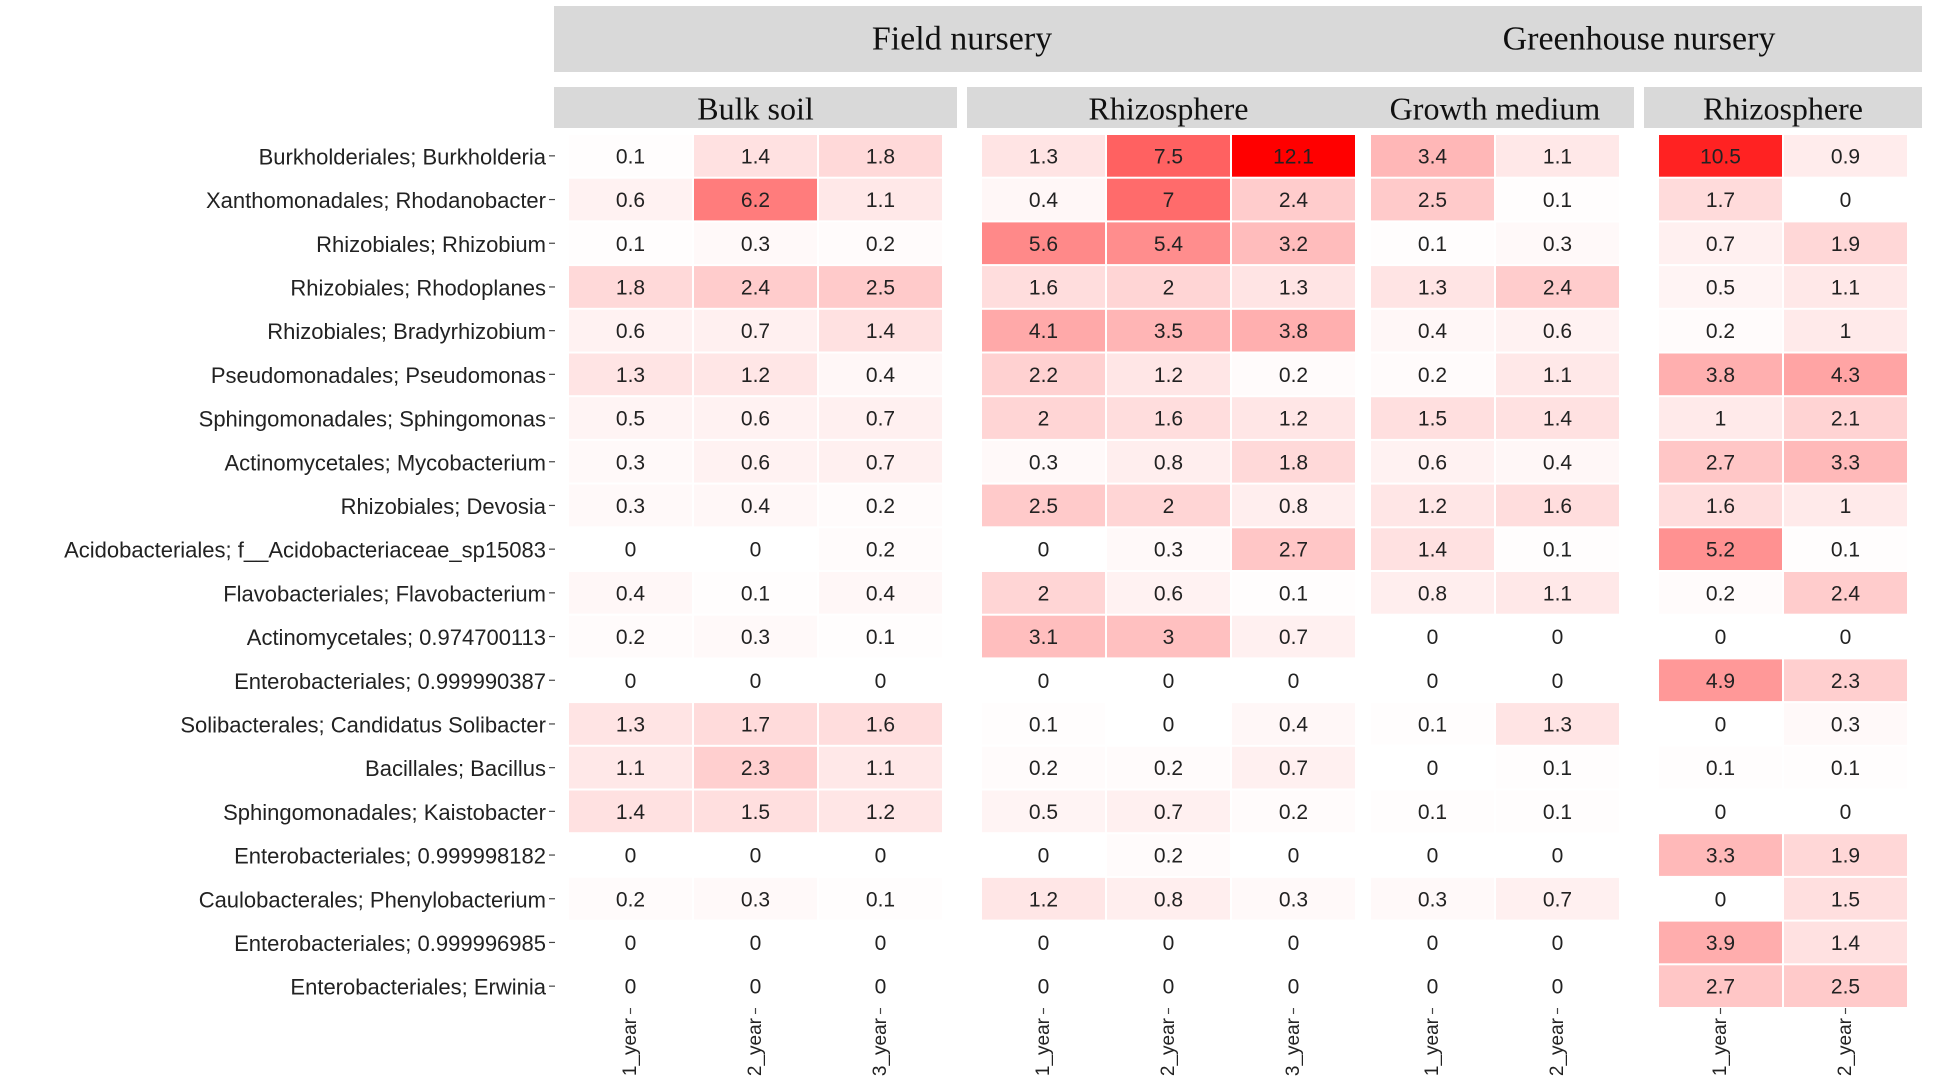  What do you see at coordinates (396, 637) in the screenshot?
I see `row-label: Actinomycetales; 0.974700113` at bounding box center [396, 637].